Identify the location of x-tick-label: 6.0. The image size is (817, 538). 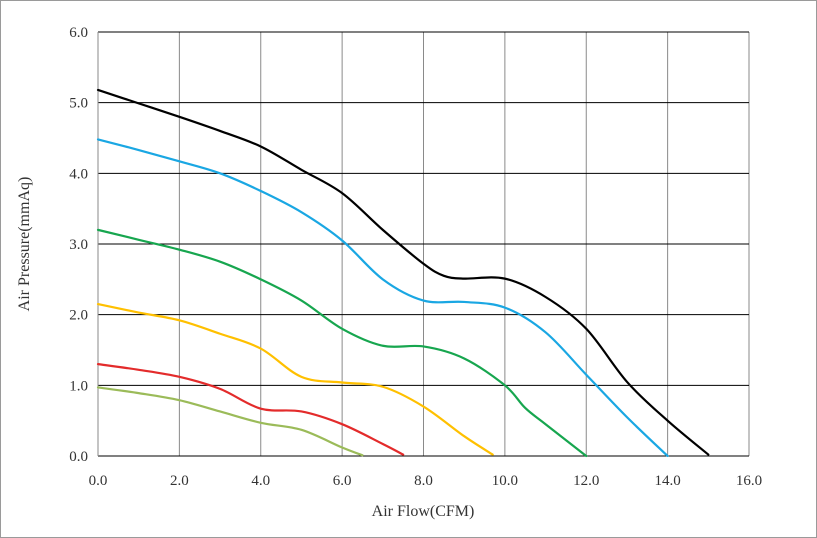
(342, 481).